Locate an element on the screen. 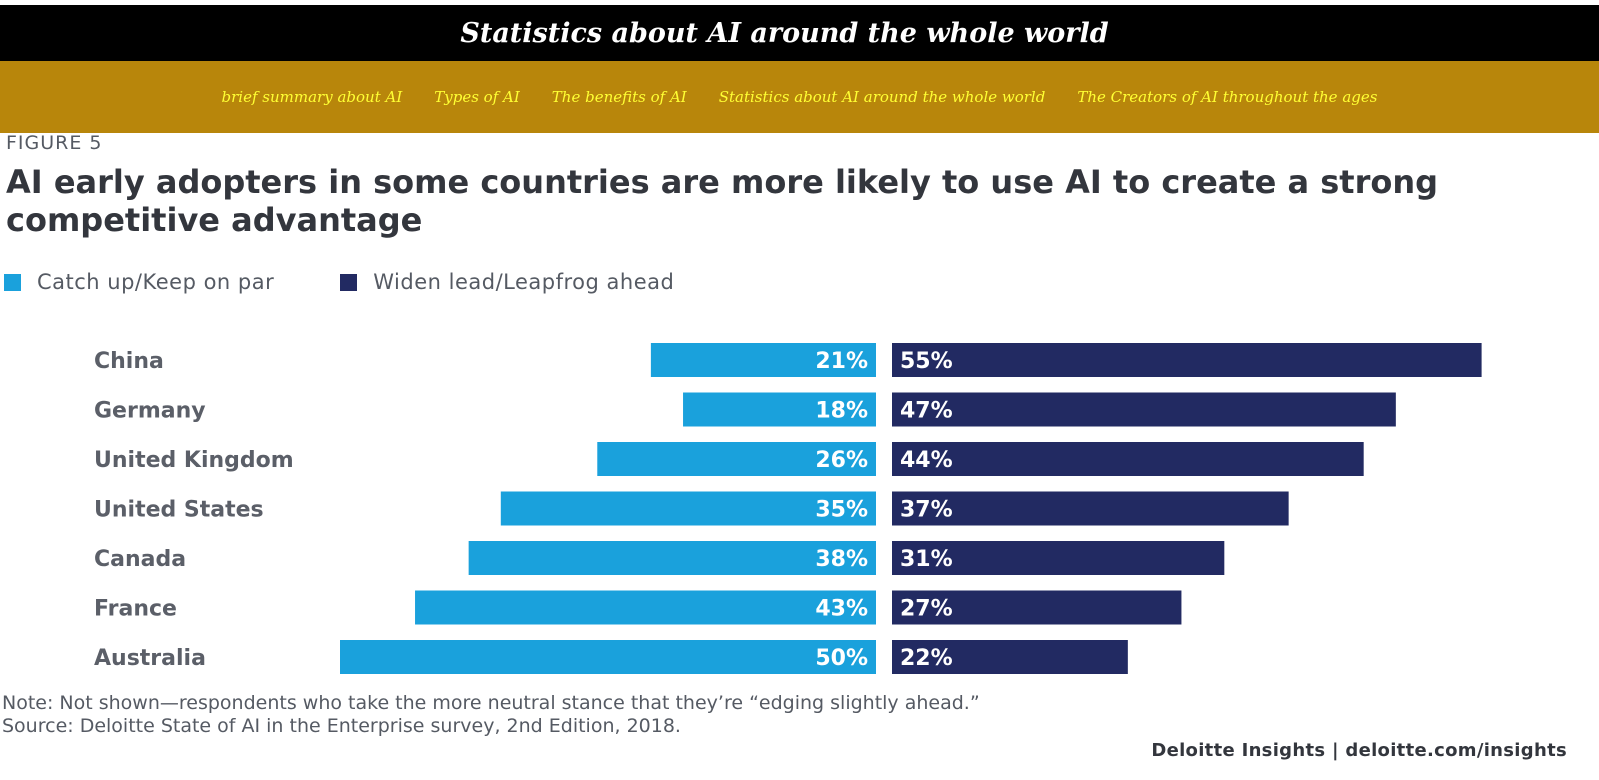  value-label-catch-up-australia: 50% is located at coordinates (841, 658).